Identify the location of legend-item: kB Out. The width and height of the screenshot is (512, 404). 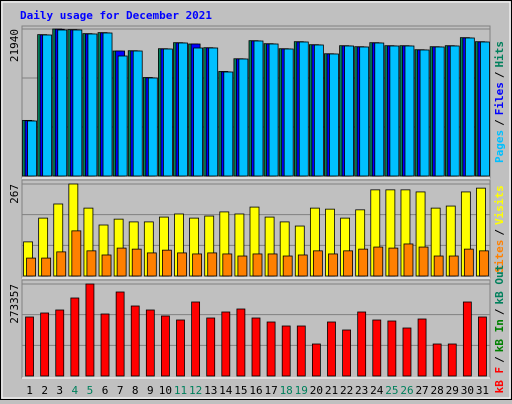
(499, 285).